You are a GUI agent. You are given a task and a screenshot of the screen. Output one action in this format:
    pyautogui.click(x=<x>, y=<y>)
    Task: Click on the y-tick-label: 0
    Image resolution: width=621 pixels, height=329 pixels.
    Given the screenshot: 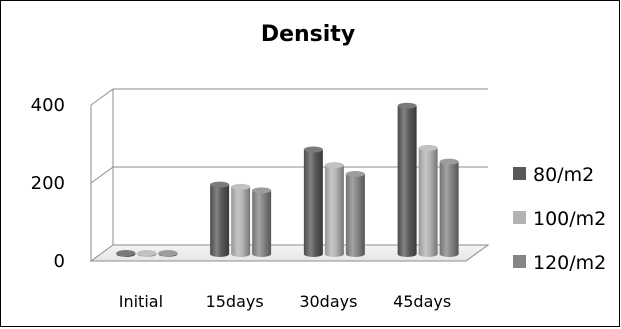 What is the action you would take?
    pyautogui.click(x=59, y=261)
    